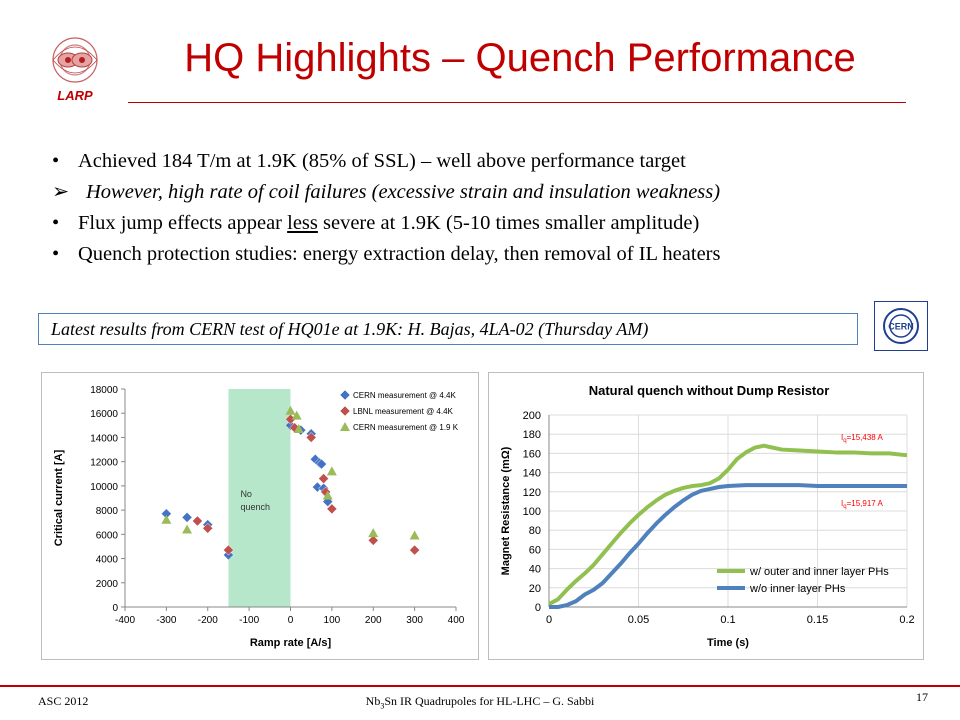 The height and width of the screenshot is (720, 960). What do you see at coordinates (535, 550) in the screenshot?
I see `y-tick-label: 60` at bounding box center [535, 550].